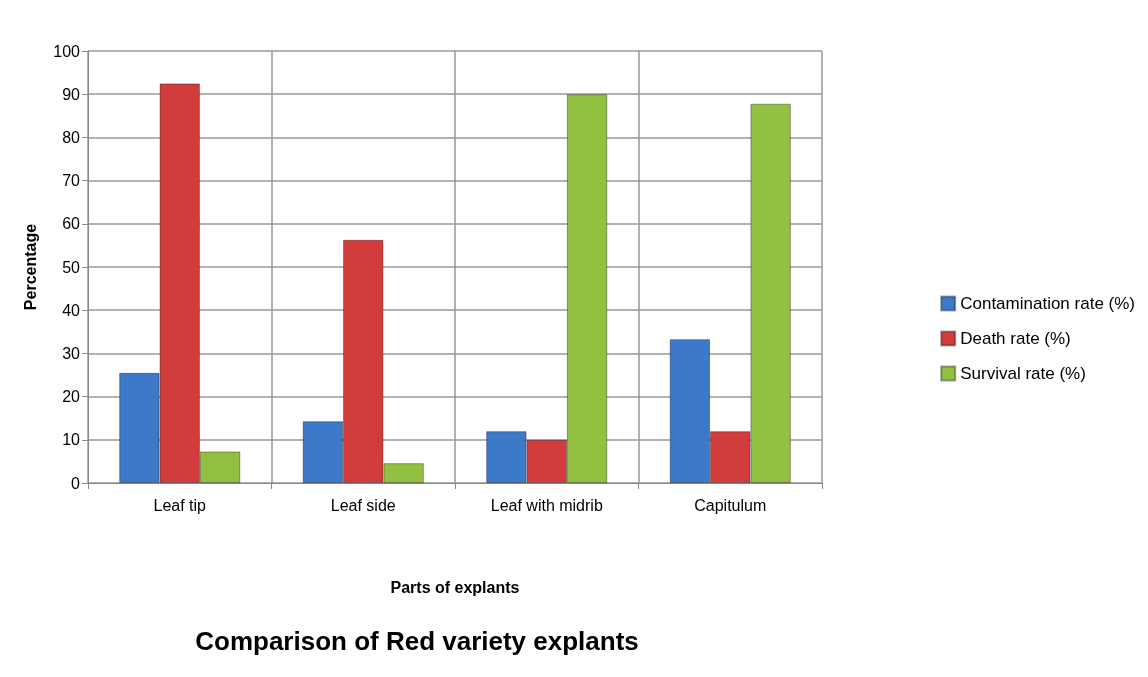 The height and width of the screenshot is (677, 1148). What do you see at coordinates (1023, 373) in the screenshot?
I see `legend-label: Survival rate (%)` at bounding box center [1023, 373].